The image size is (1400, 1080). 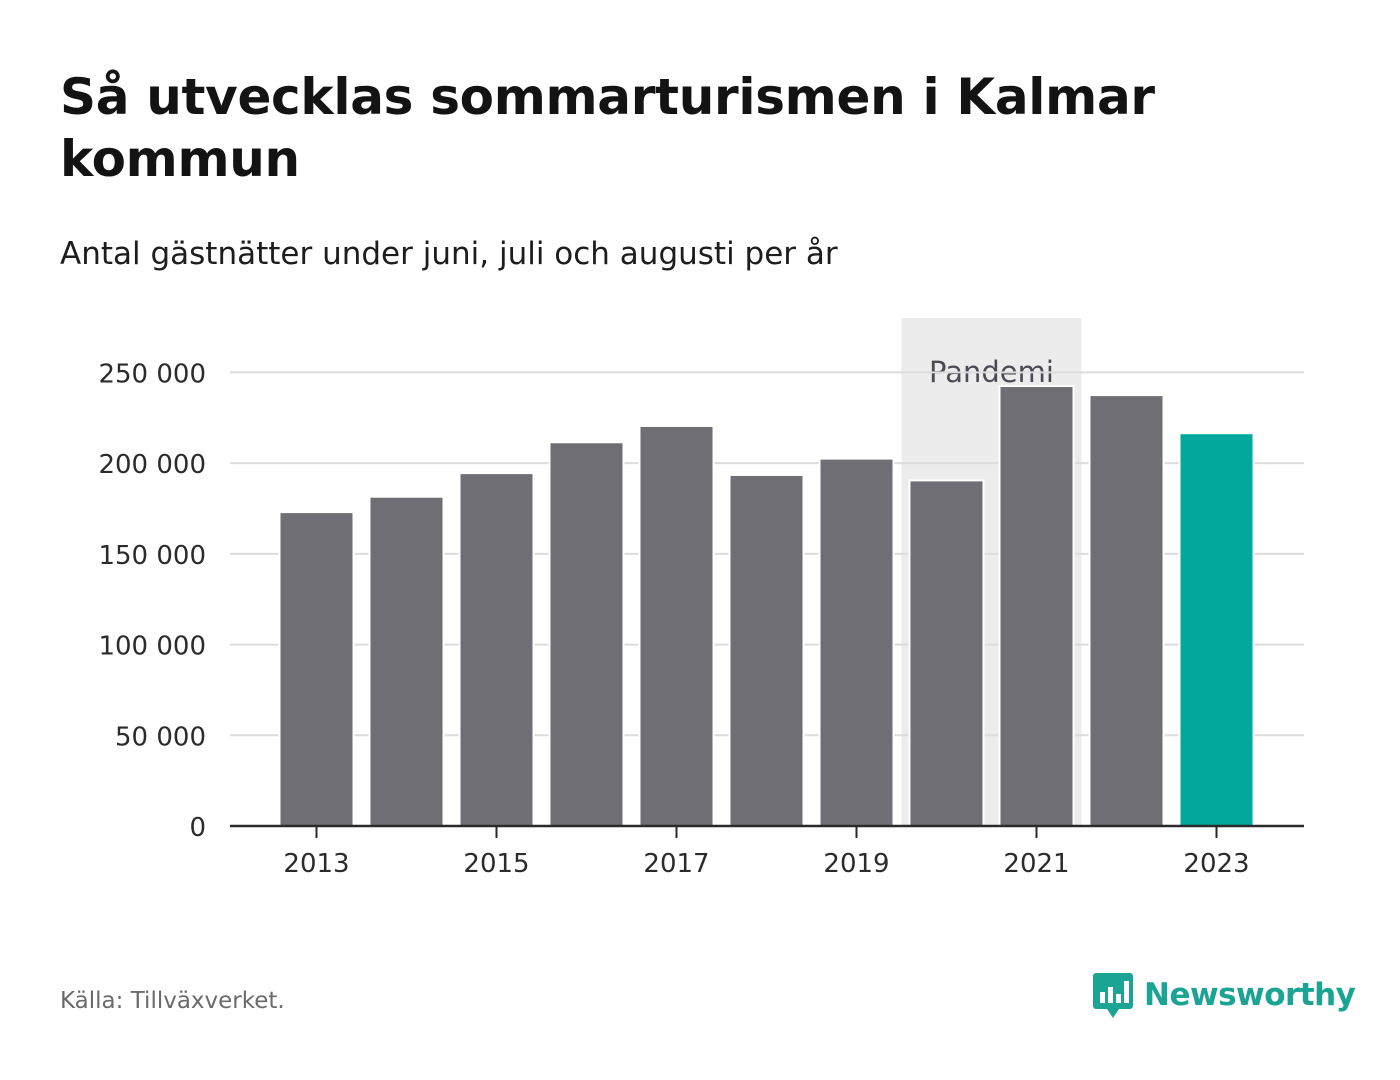 I want to click on x-tick-label: 2013, so click(x=316, y=864).